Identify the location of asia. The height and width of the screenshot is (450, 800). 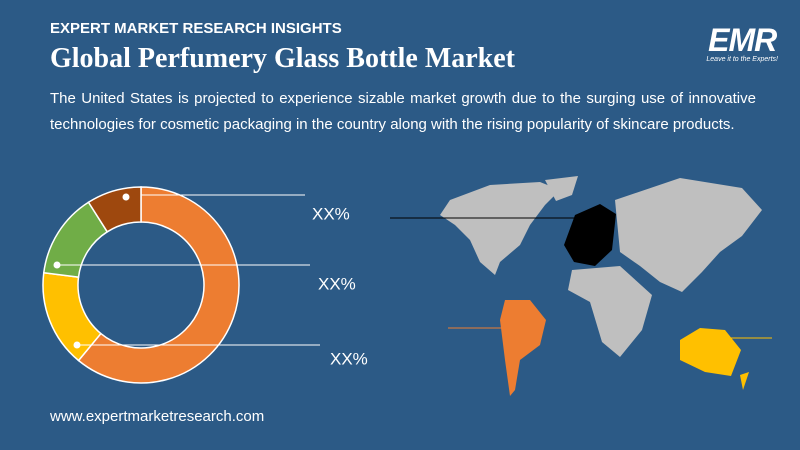
(688, 235).